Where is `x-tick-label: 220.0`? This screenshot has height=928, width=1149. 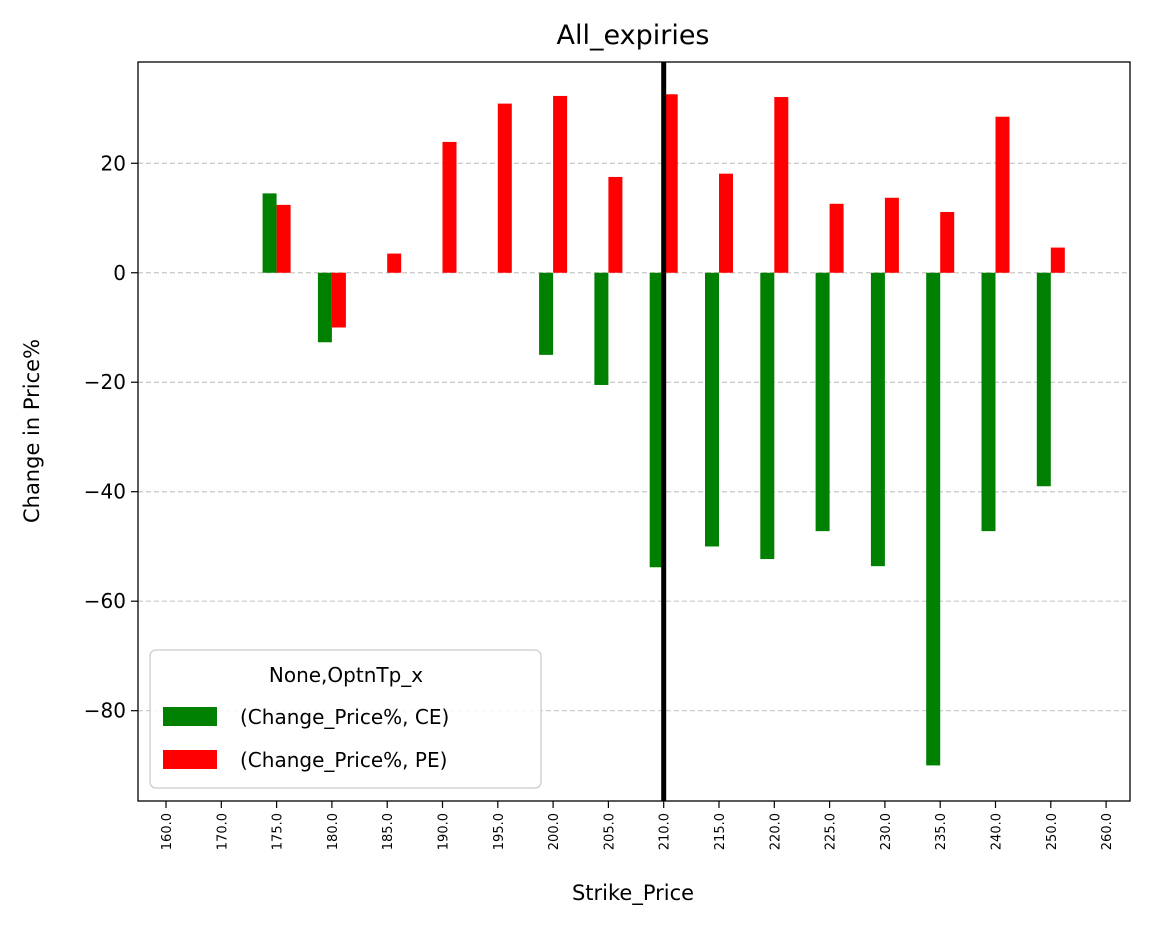
x-tick-label: 220.0 is located at coordinates (775, 831).